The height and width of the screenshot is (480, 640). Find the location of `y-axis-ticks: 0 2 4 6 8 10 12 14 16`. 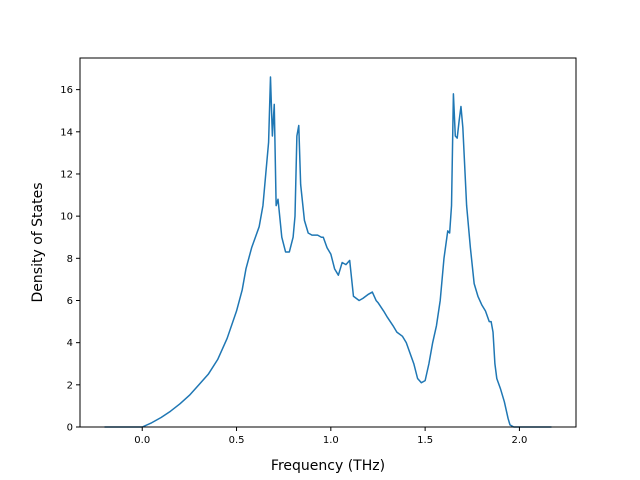

y-axis-ticks: 0 2 4 6 8 10 12 14 16 is located at coordinates (70, 259).